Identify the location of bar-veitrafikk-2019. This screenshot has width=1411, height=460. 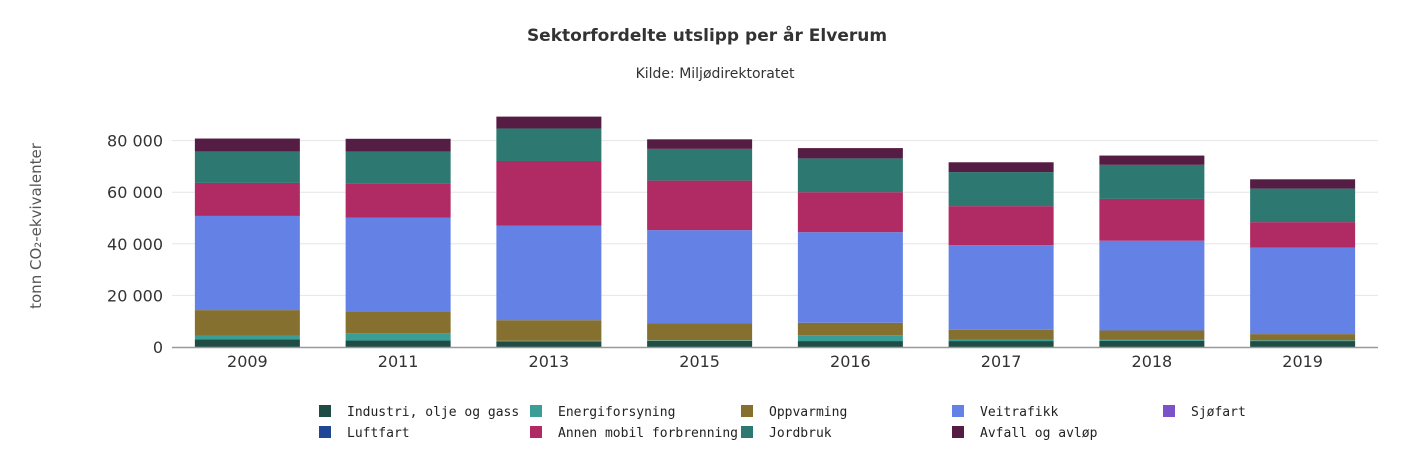
(1303, 291).